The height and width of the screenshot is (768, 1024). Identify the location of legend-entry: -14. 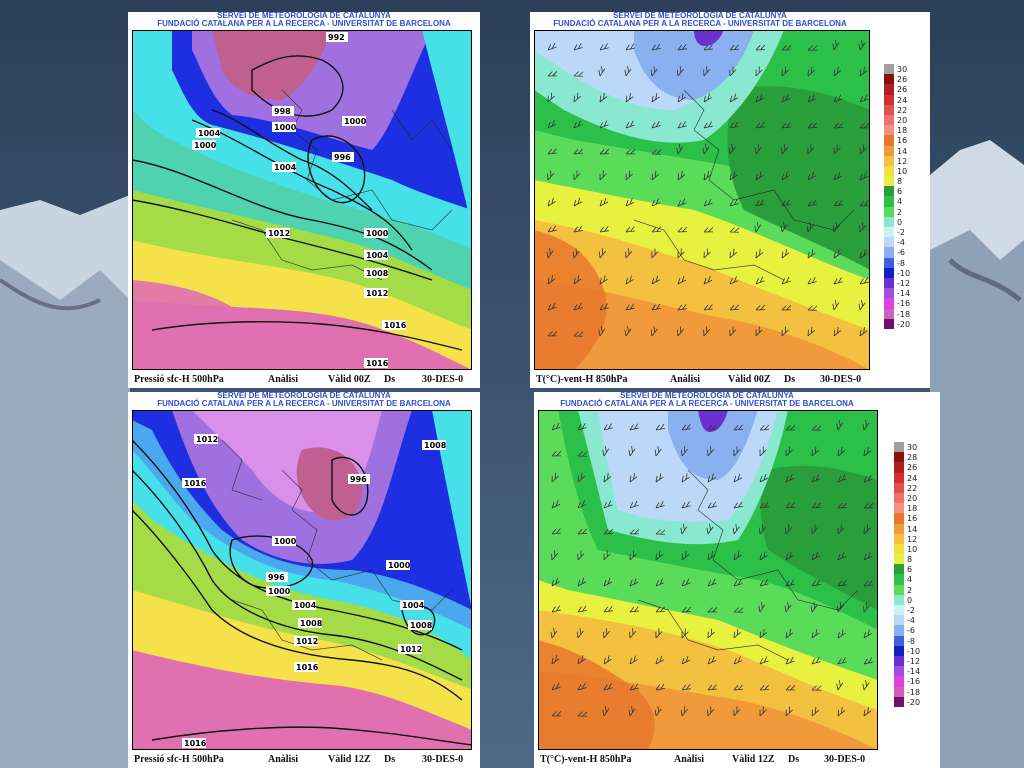
(907, 293).